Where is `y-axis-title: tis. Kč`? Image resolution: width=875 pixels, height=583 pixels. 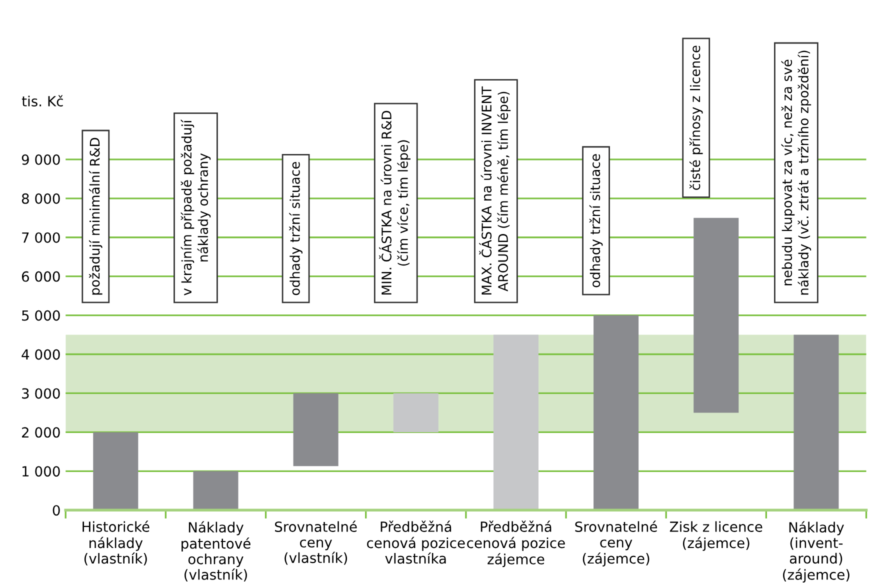
y-axis-title: tis. Kč is located at coordinates (42, 100).